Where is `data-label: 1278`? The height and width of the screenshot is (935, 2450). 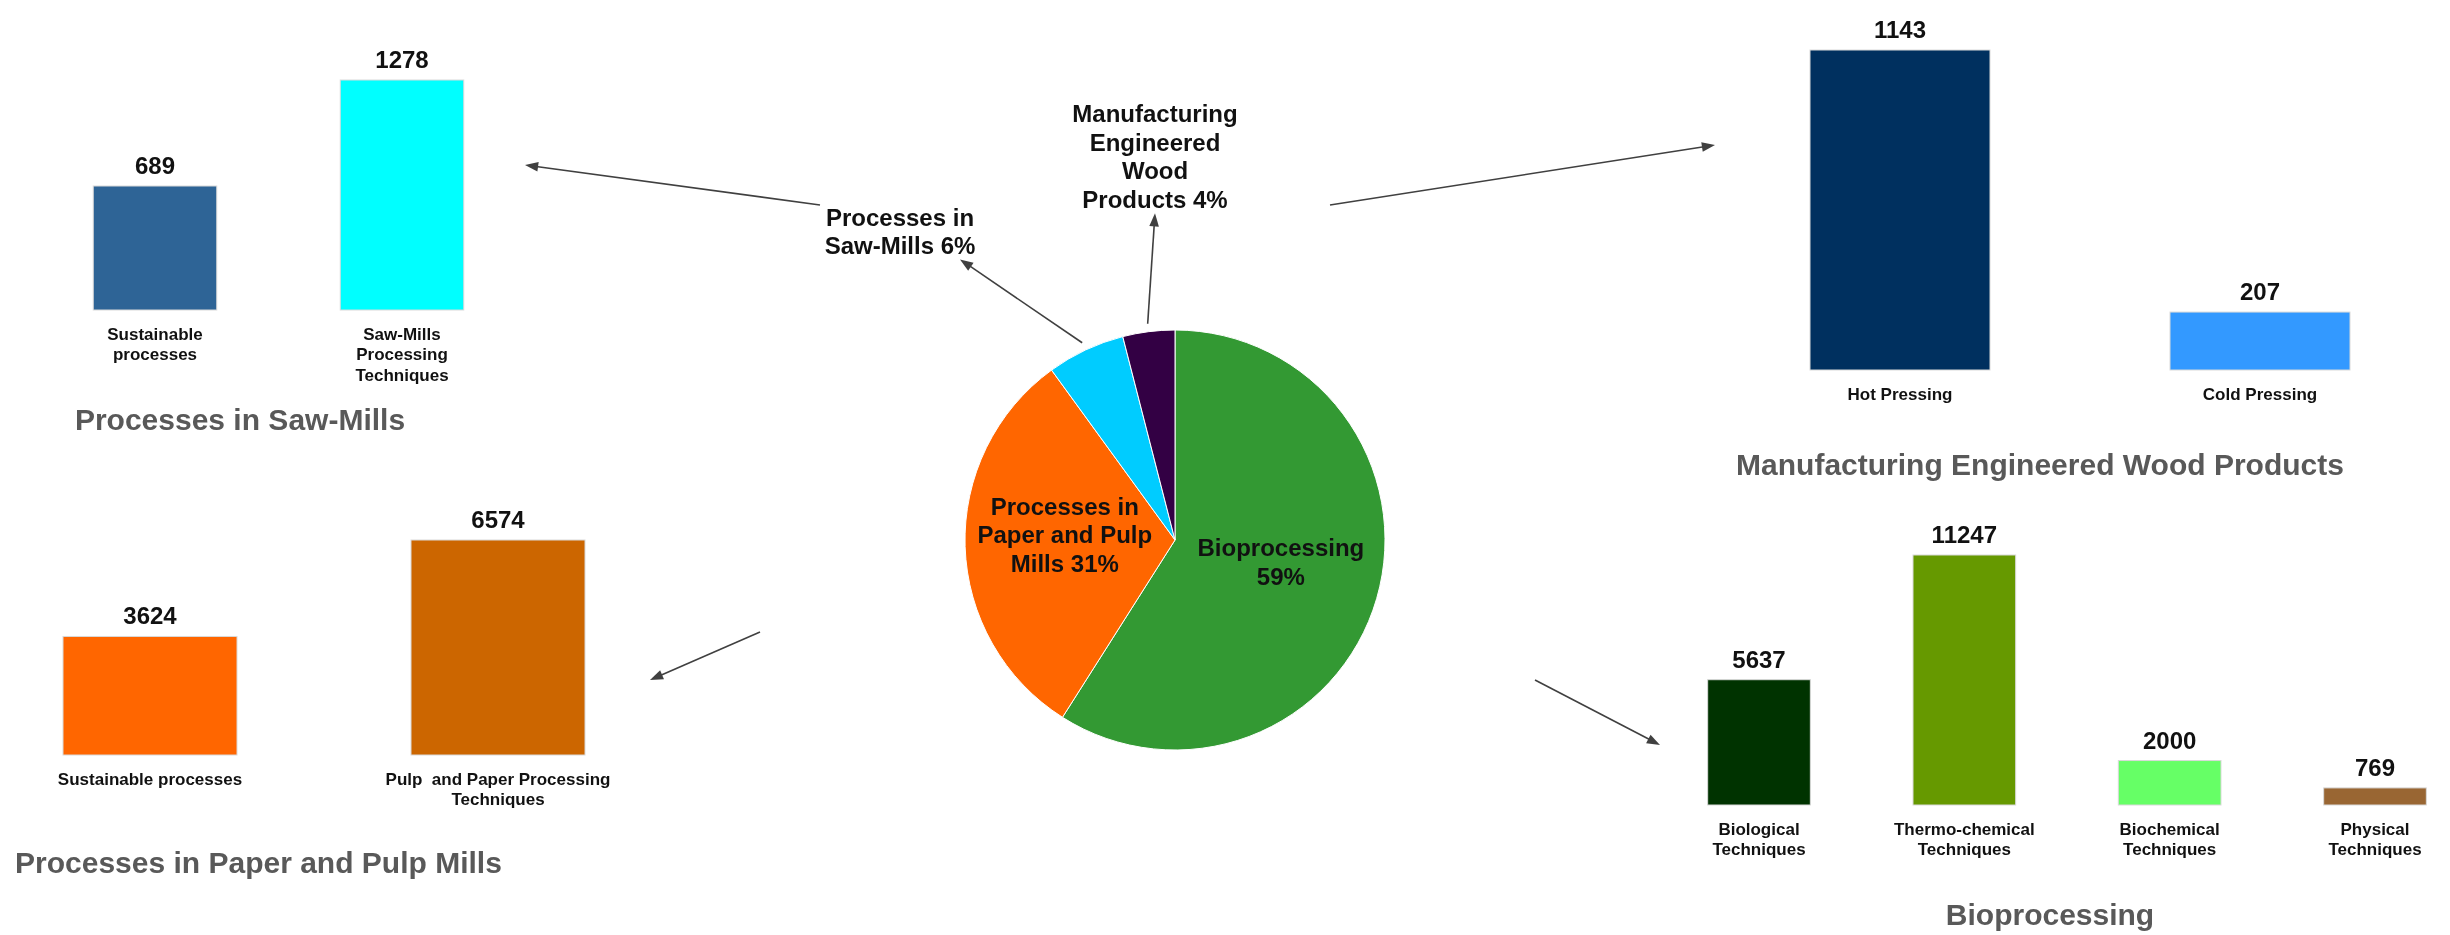 data-label: 1278 is located at coordinates (402, 59).